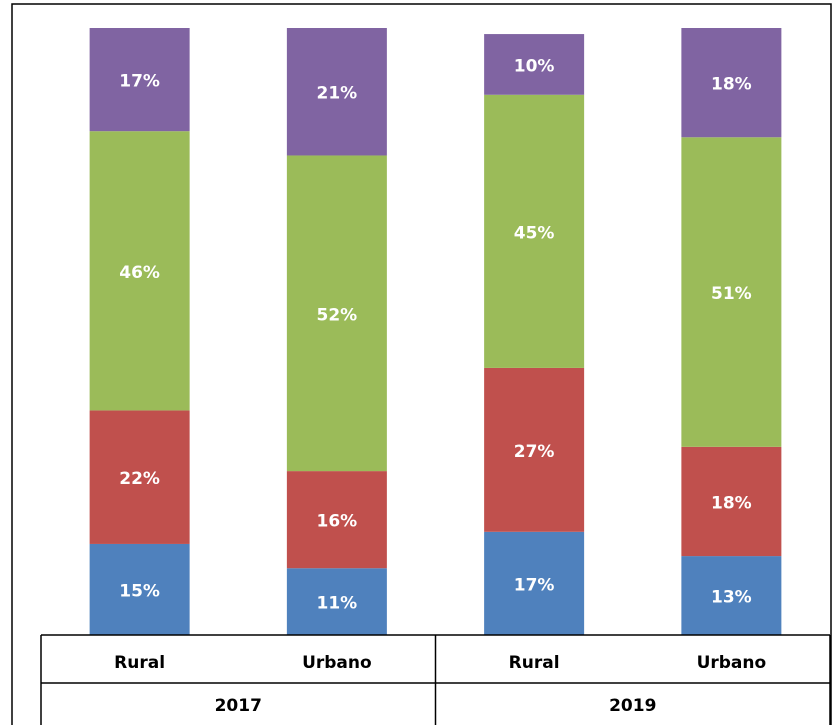  I want to click on data-label: 21%, so click(337, 94).